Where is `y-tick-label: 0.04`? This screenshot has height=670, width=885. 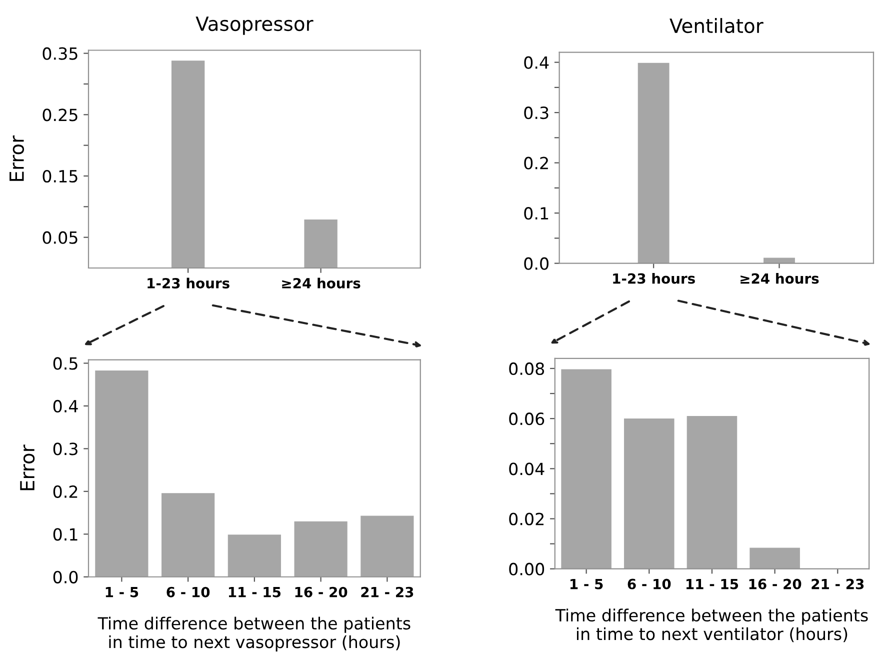
y-tick-label: 0.04 is located at coordinates (526, 469).